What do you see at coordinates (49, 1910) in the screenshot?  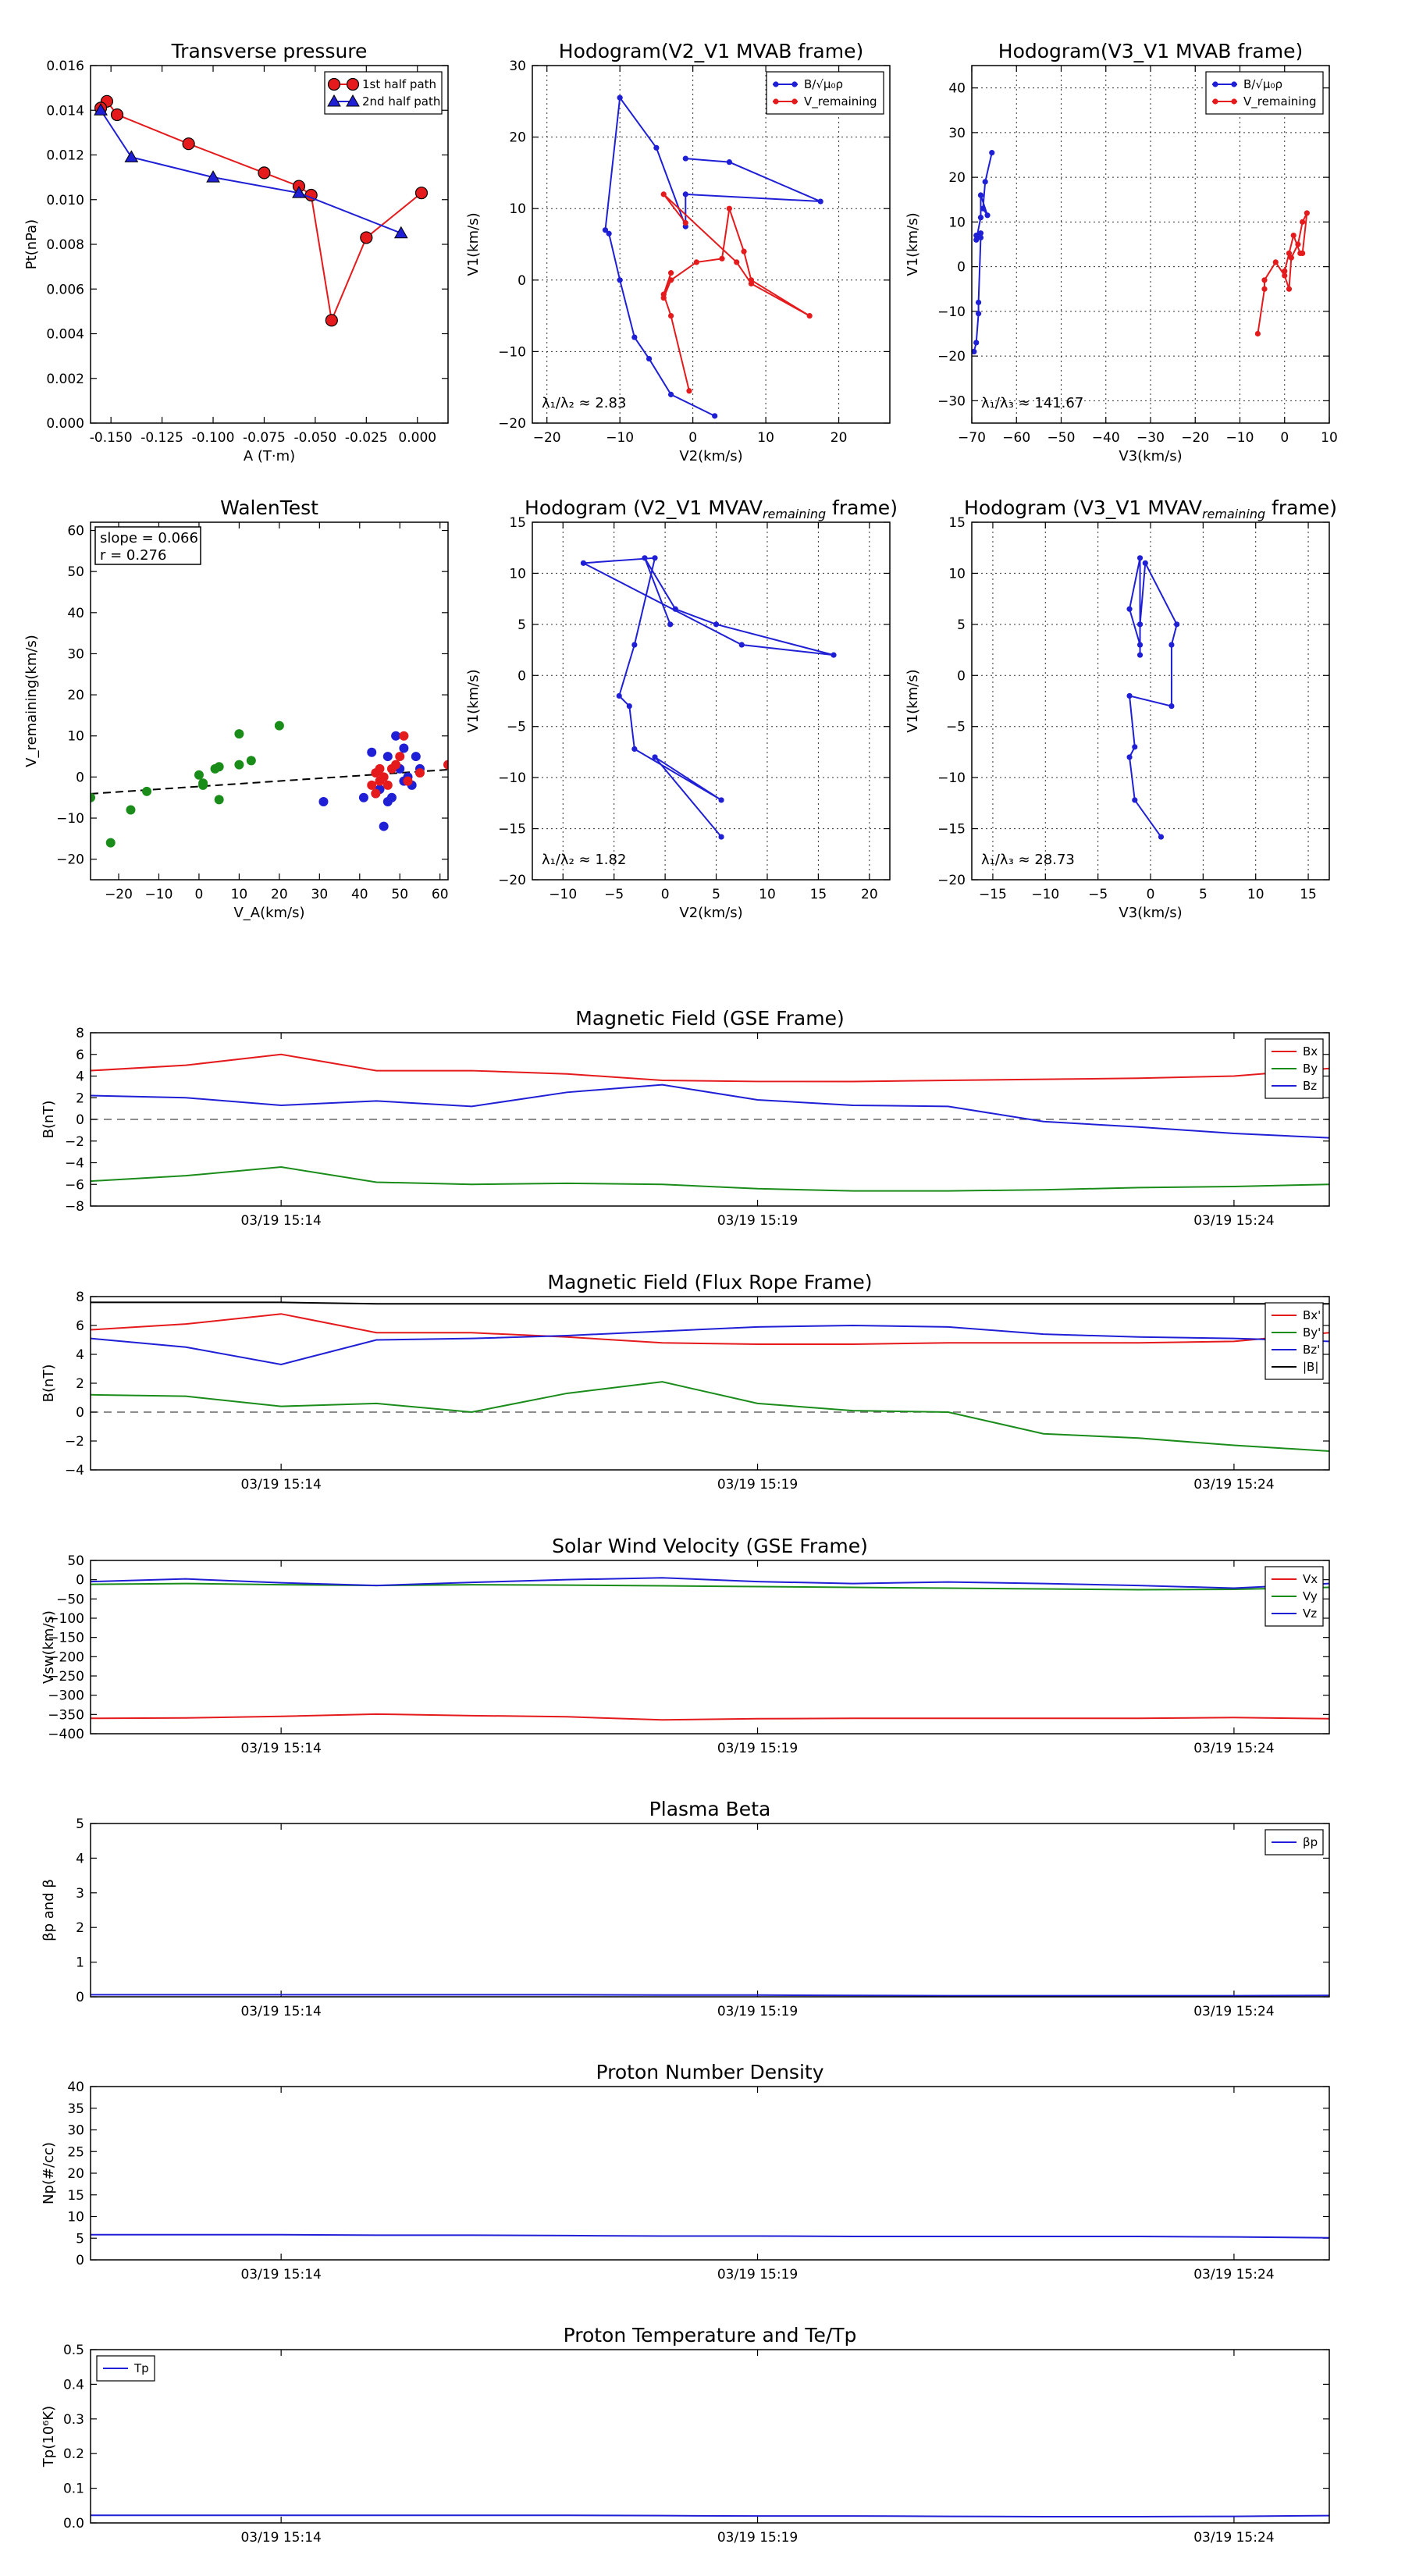 I see `y-axis-label: βp and β` at bounding box center [49, 1910].